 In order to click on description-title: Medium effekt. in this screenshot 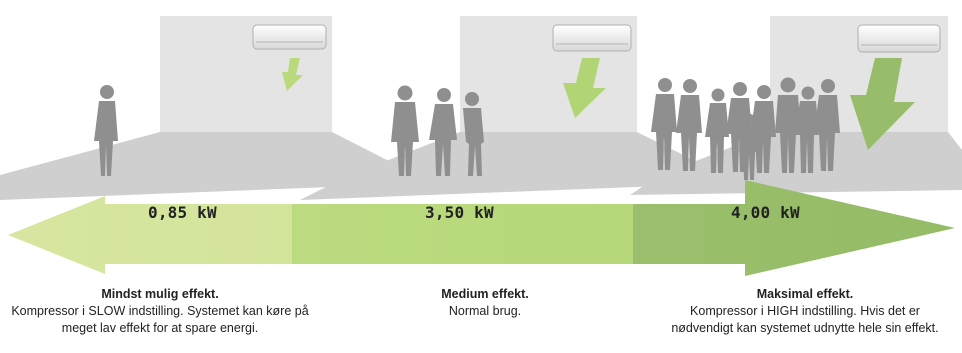, I will do `click(485, 294)`.